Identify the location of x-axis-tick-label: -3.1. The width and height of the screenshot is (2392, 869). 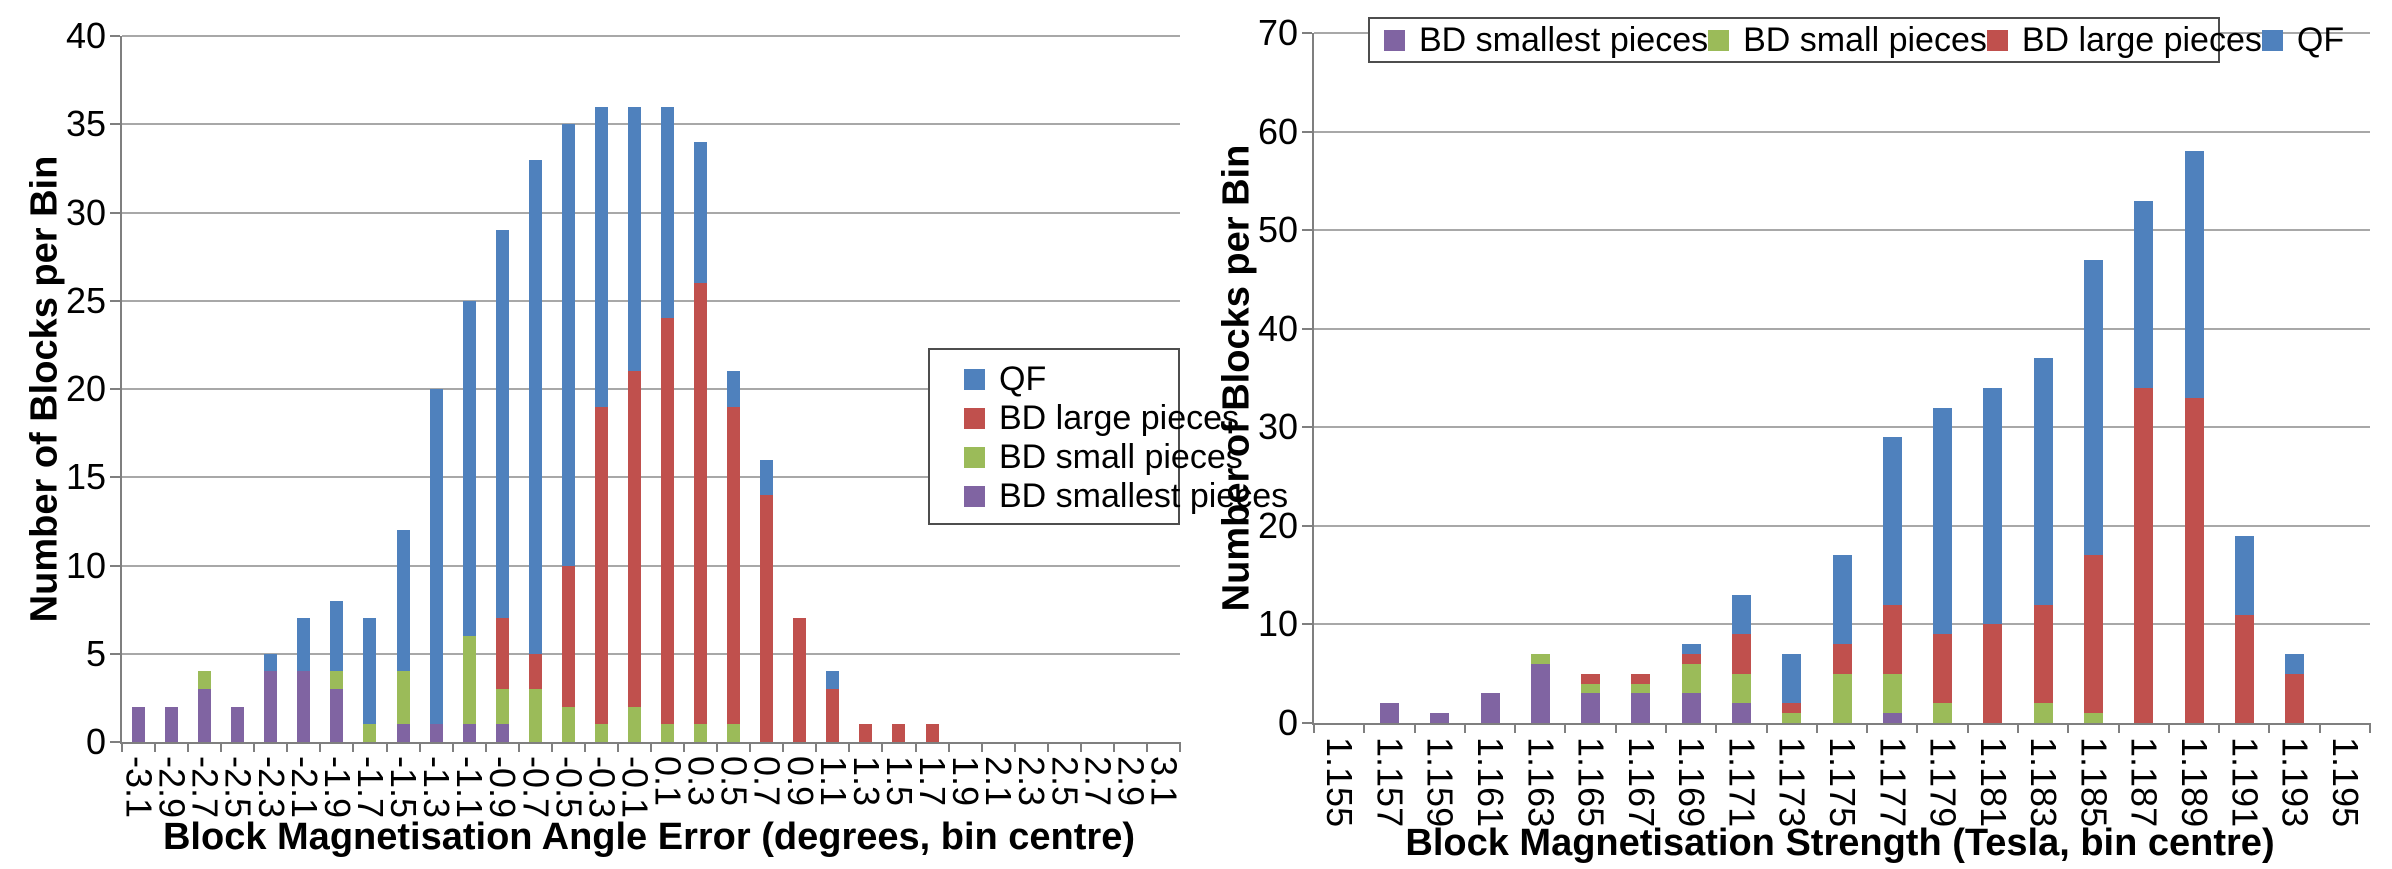
(139, 787).